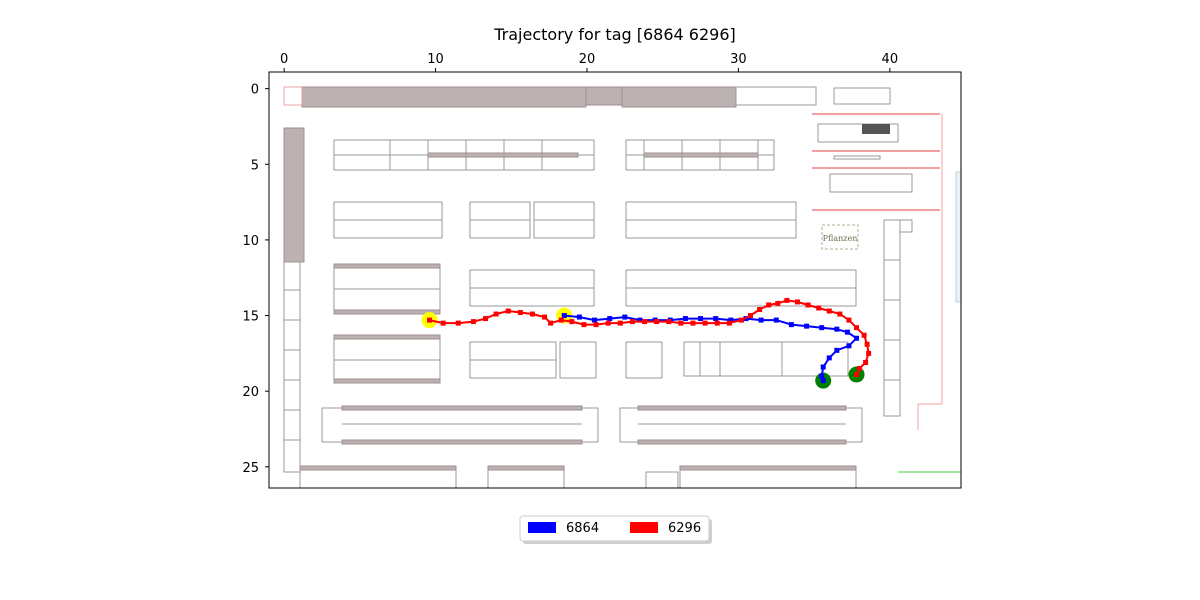 The width and height of the screenshot is (1200, 600). I want to click on x-tick-label: 10, so click(435, 59).